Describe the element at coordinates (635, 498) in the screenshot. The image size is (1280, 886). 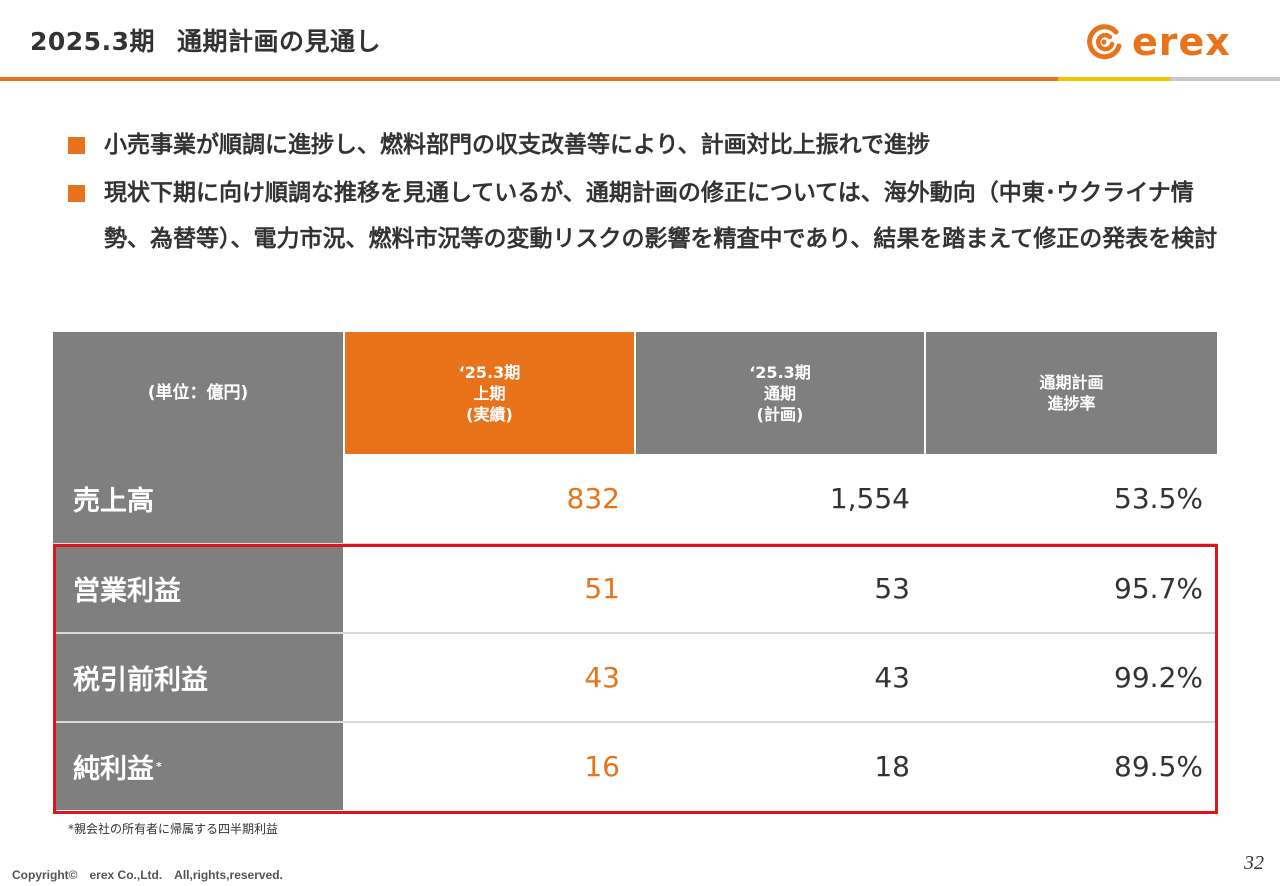
I see `table-row: 売上高 832 1,554 53.5%` at that location.